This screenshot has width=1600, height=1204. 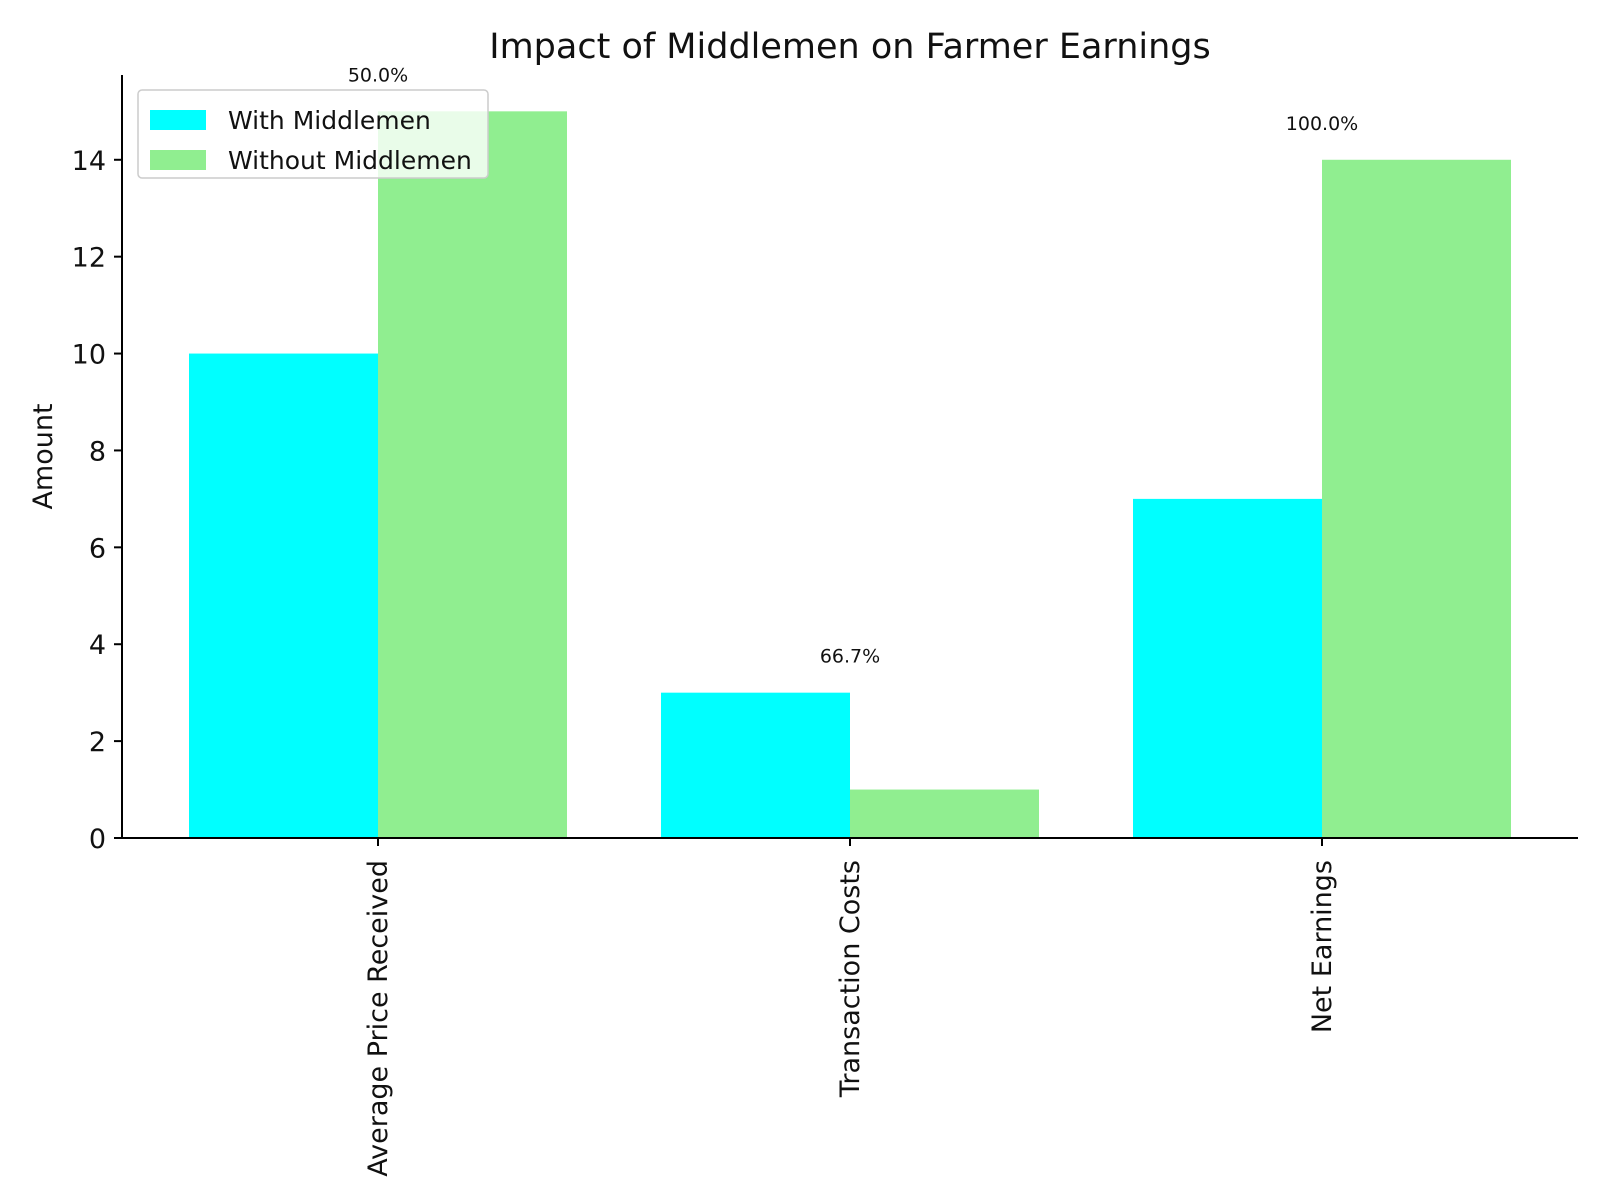 I want to click on x-tick-label: Average Price Received, so click(x=378, y=1018).